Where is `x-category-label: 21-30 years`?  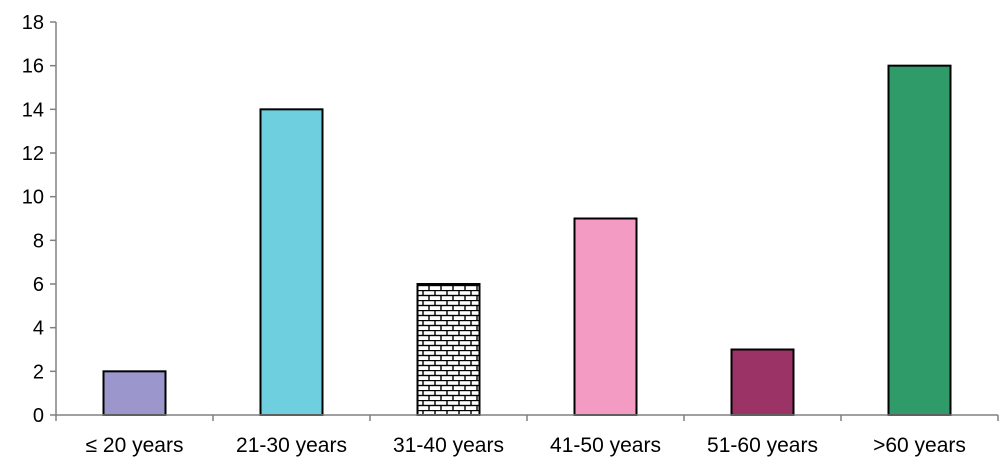
x-category-label: 21-30 years is located at coordinates (291, 445).